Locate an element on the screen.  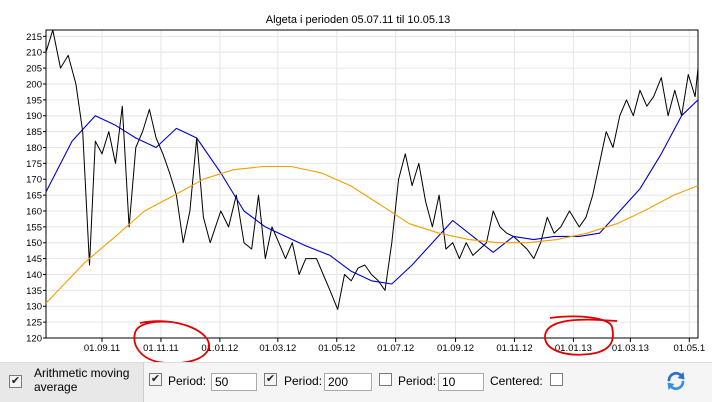
annotations is located at coordinates (375, 338).